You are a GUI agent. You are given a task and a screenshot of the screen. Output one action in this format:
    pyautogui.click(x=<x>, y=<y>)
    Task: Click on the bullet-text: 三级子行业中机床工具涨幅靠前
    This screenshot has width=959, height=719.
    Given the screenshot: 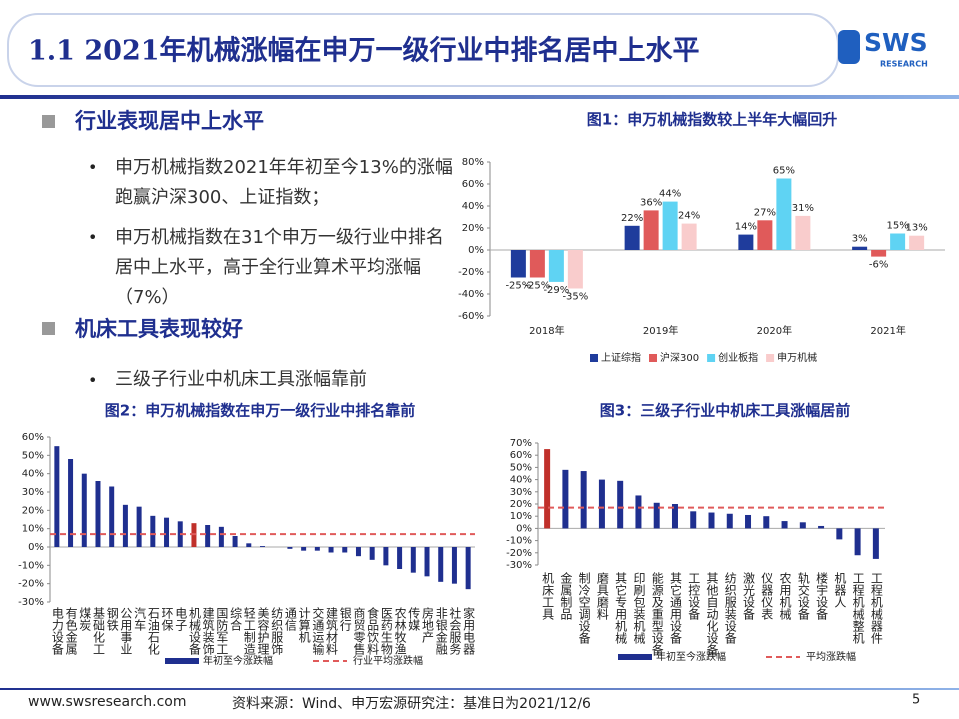 What is the action you would take?
    pyautogui.click(x=241, y=379)
    